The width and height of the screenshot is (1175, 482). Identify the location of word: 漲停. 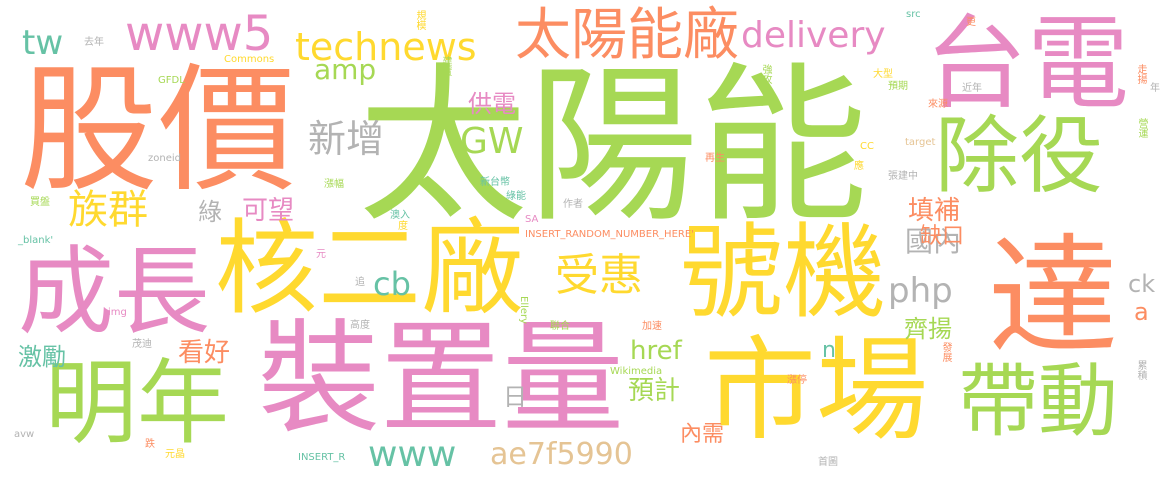
(797, 380).